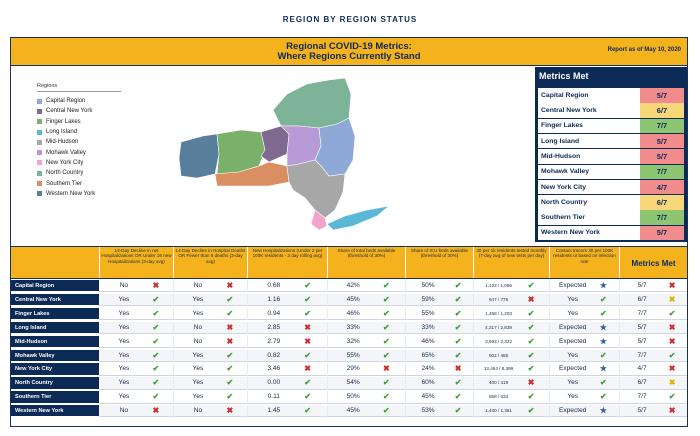 Image resolution: width=700 pixels, height=436 pixels. Describe the element at coordinates (55, 383) in the screenshot. I see `row-region-name: North Country` at that location.